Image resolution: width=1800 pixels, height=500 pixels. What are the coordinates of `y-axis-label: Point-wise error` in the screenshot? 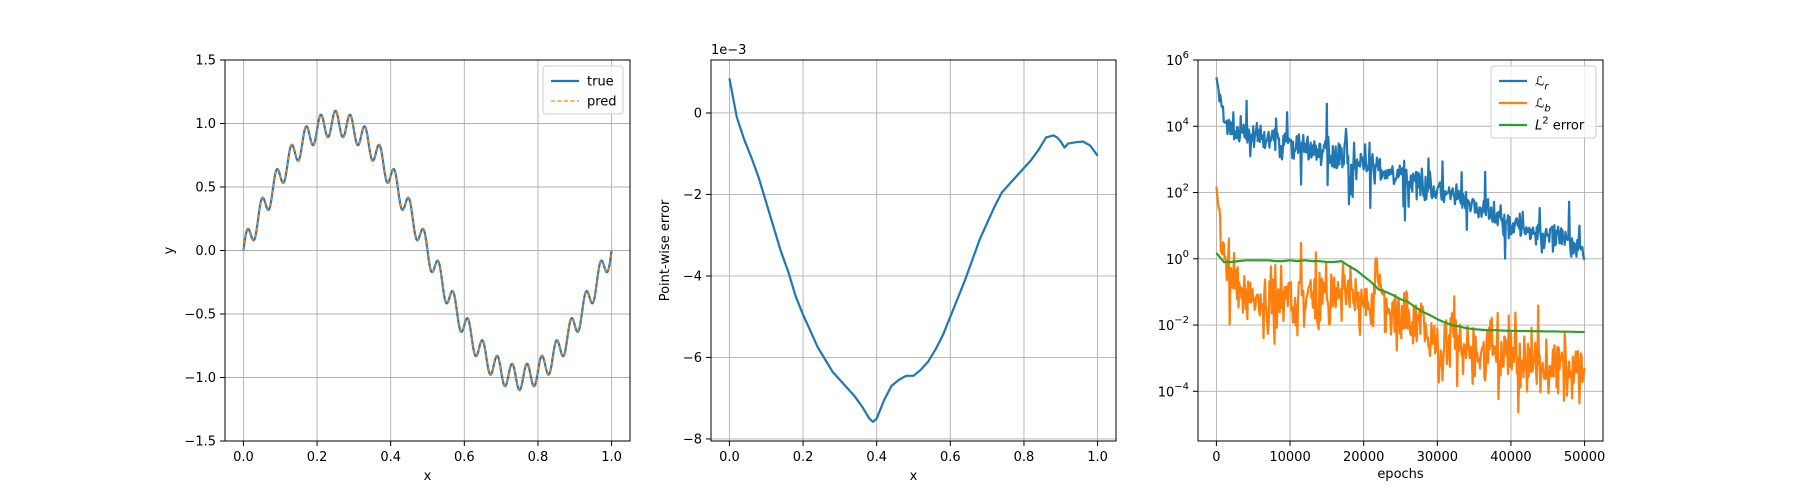 It's located at (665, 250).